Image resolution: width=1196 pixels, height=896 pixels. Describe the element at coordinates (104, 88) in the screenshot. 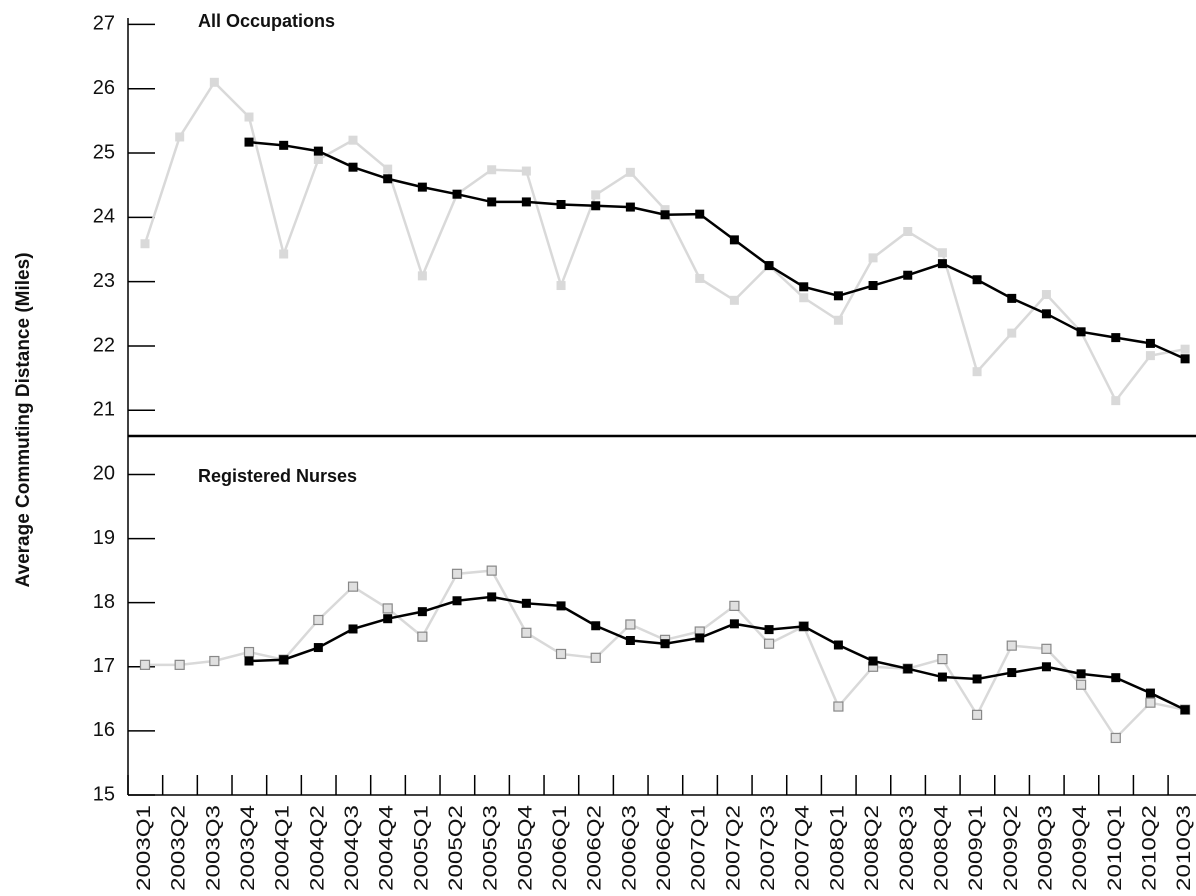

I see `y-tick-label: 26` at that location.